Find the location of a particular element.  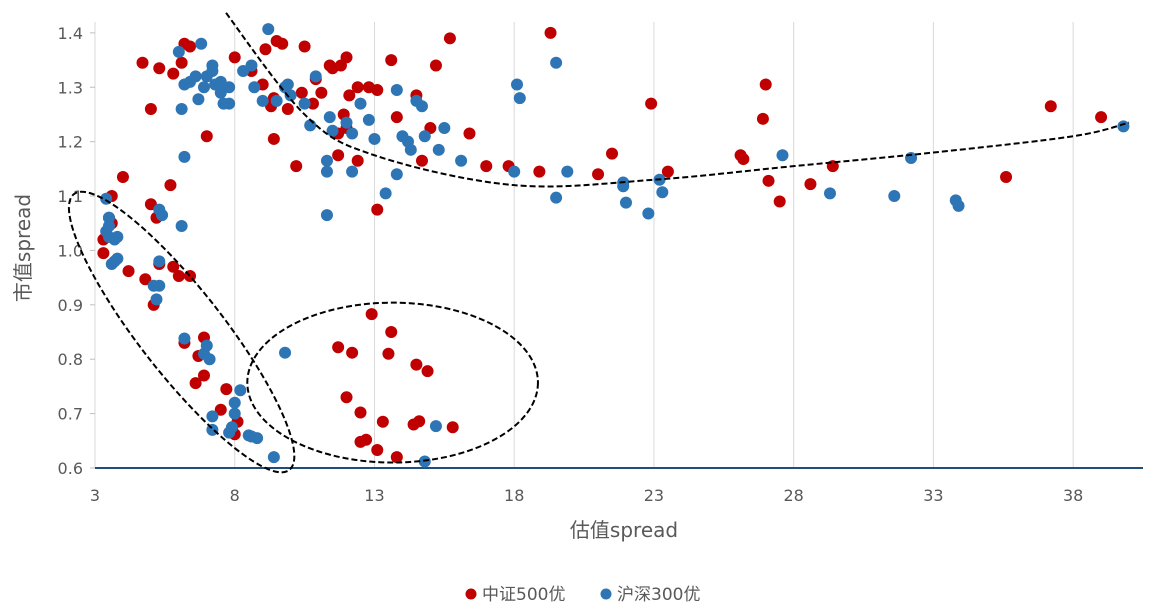

y-tick-label: 1.3 is located at coordinates (70, 87).